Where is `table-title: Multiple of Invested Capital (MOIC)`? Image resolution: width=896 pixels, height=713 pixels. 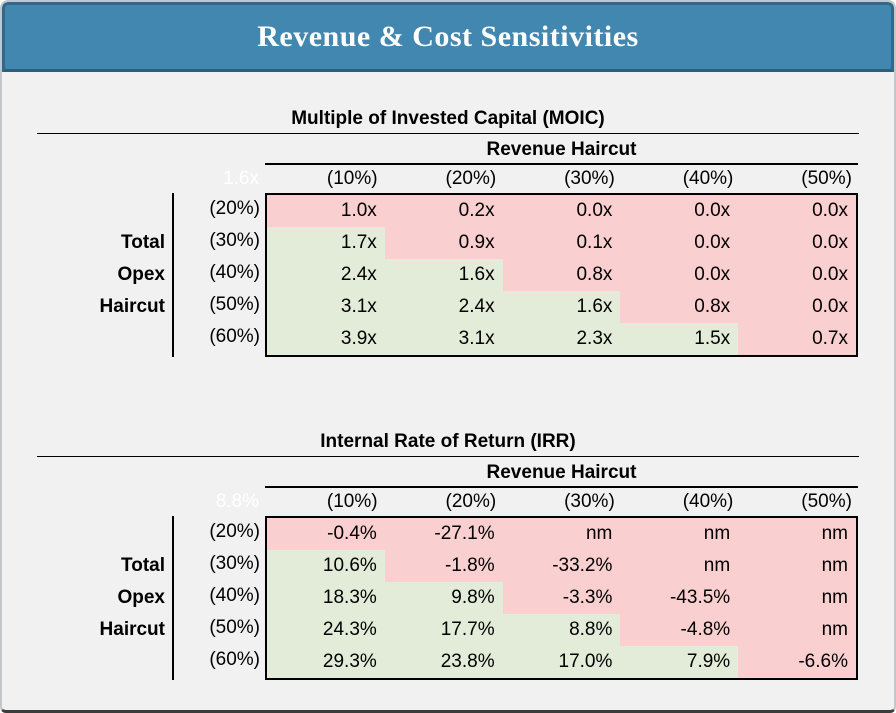 table-title: Multiple of Invested Capital (MOIC) is located at coordinates (448, 121).